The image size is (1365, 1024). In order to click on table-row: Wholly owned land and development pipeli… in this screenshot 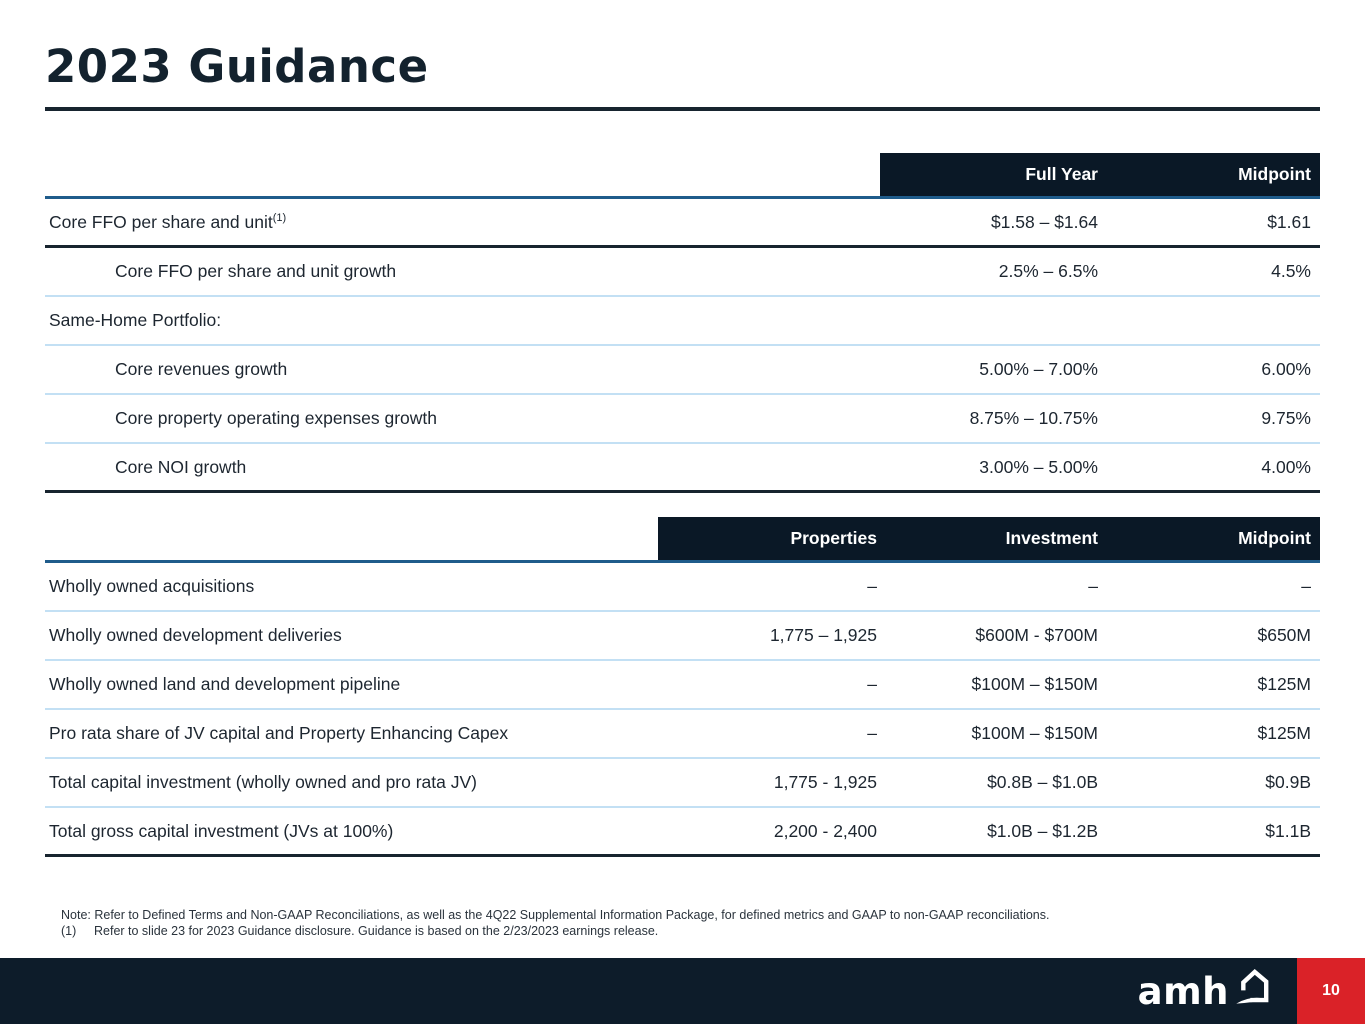, I will do `click(682, 685)`.